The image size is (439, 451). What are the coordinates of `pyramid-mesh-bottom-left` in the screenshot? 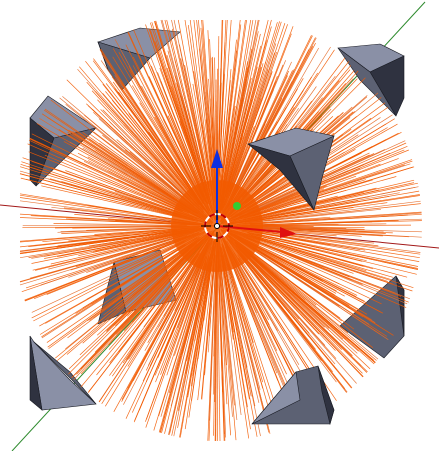 It's located at (63, 373).